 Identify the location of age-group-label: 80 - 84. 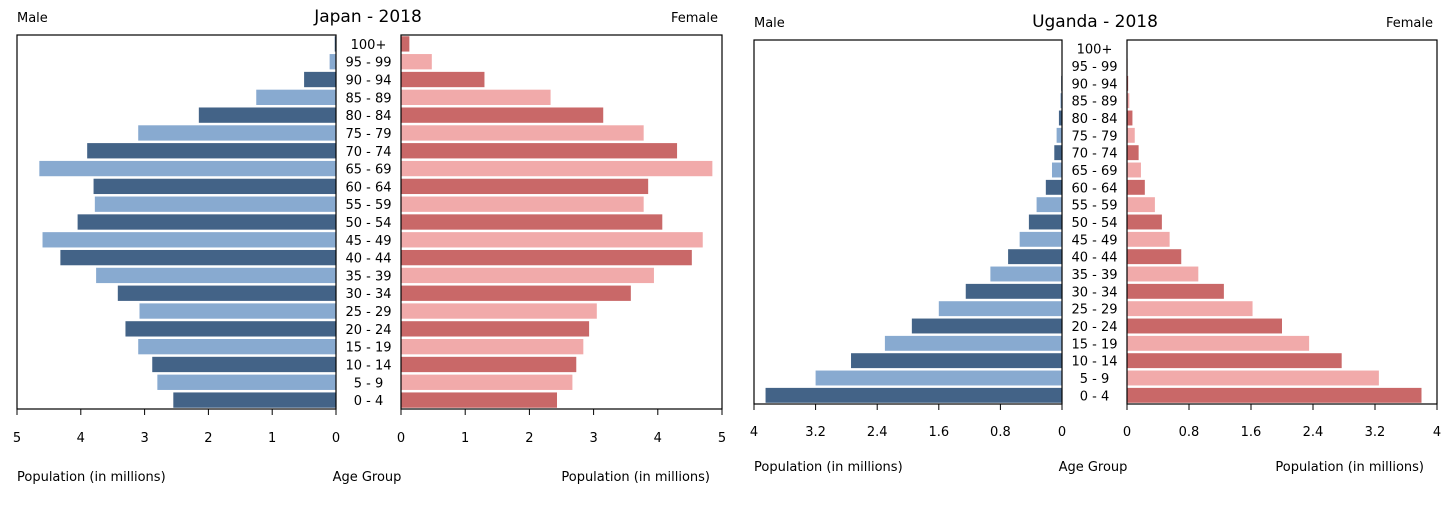
(368, 116).